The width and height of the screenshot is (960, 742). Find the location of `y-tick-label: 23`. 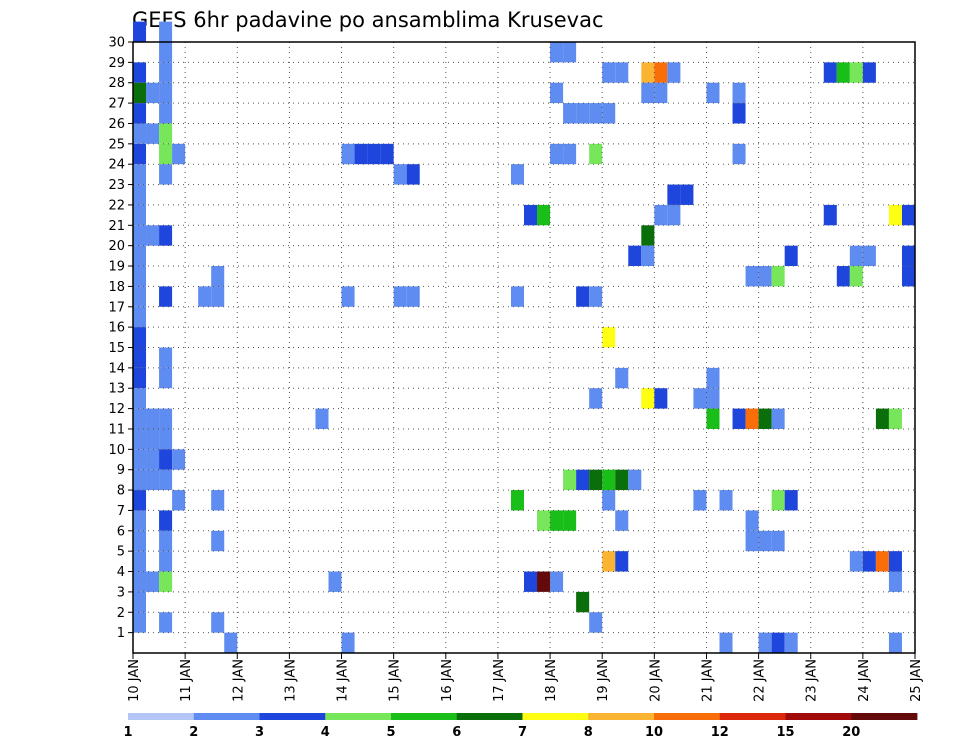

y-tick-label: 23 is located at coordinates (116, 185).